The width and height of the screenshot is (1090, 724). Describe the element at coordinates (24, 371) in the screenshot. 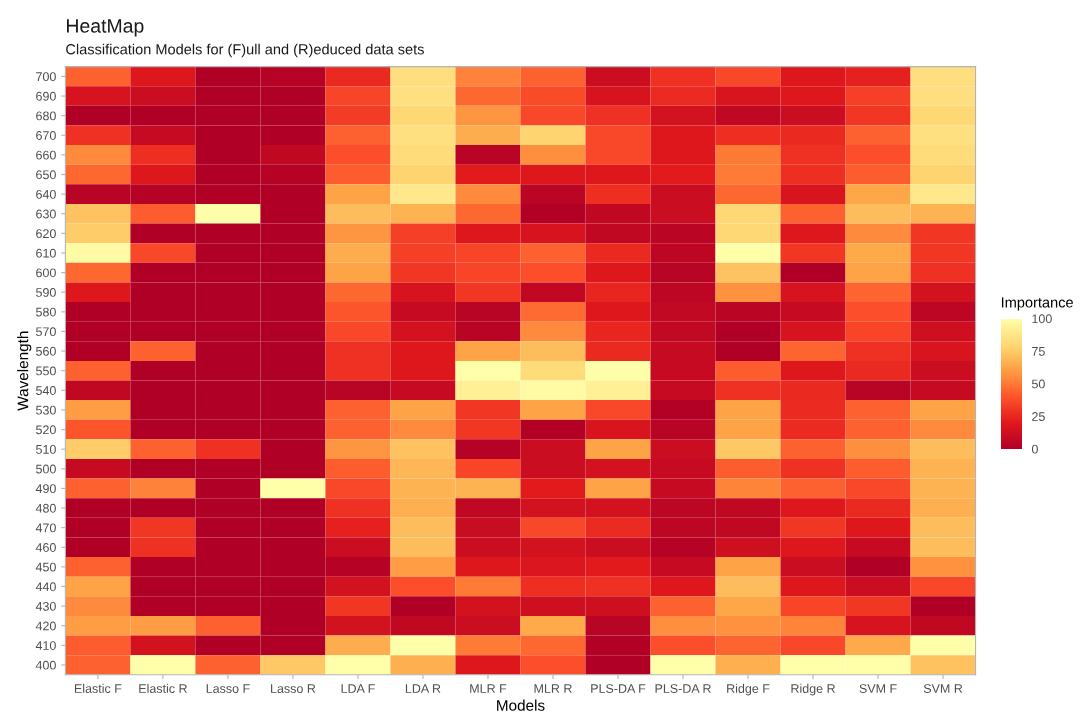

I see `y-axis-title: Wavelength` at that location.